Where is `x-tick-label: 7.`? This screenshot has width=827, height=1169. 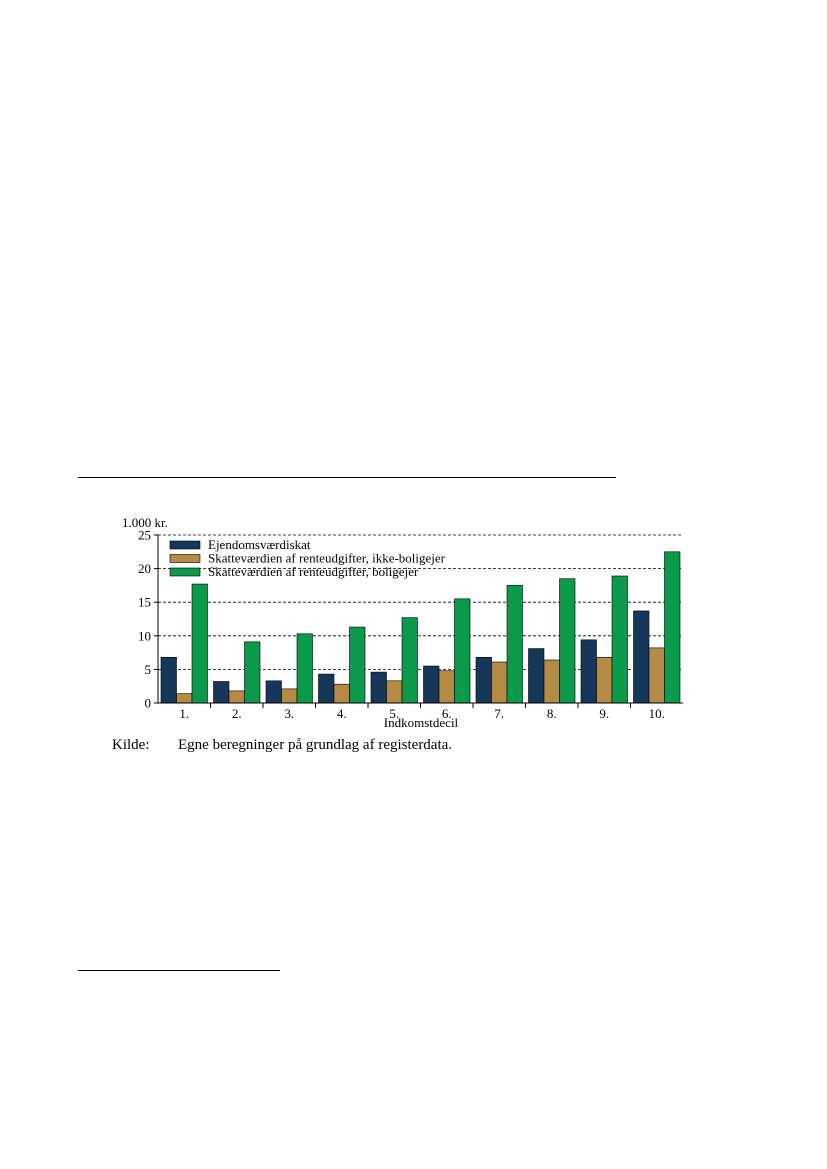
x-tick-label: 7. is located at coordinates (499, 713).